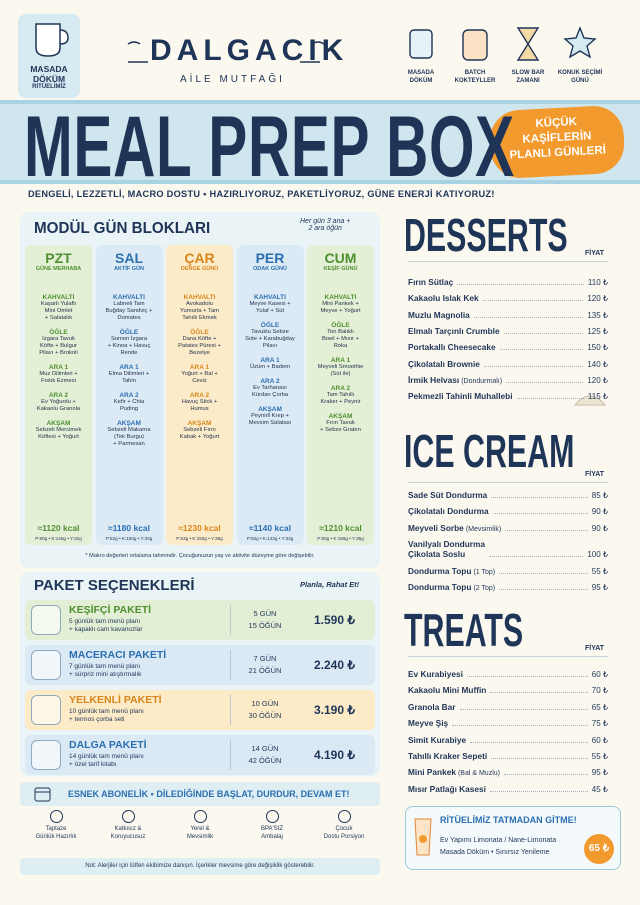 The image size is (640, 905). Describe the element at coordinates (58, 318) in the screenshot. I see `meal-line: + Salatalık` at that location.